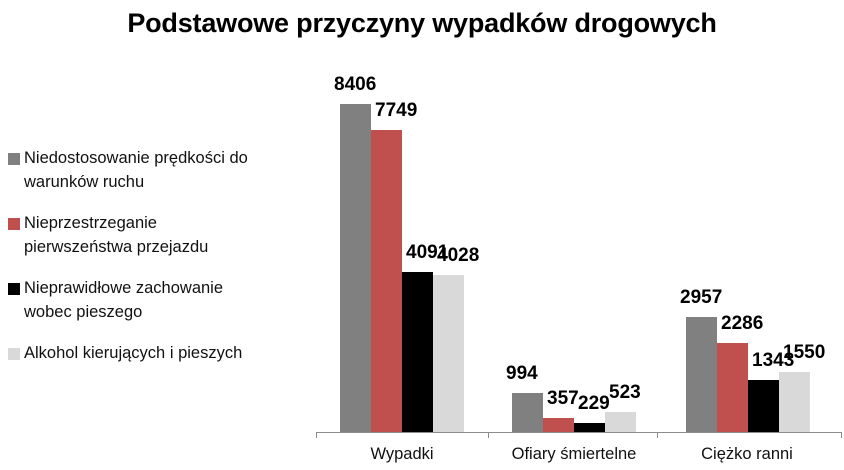 The height and width of the screenshot is (470, 844). I want to click on legend-swatch-priority, so click(14, 224).